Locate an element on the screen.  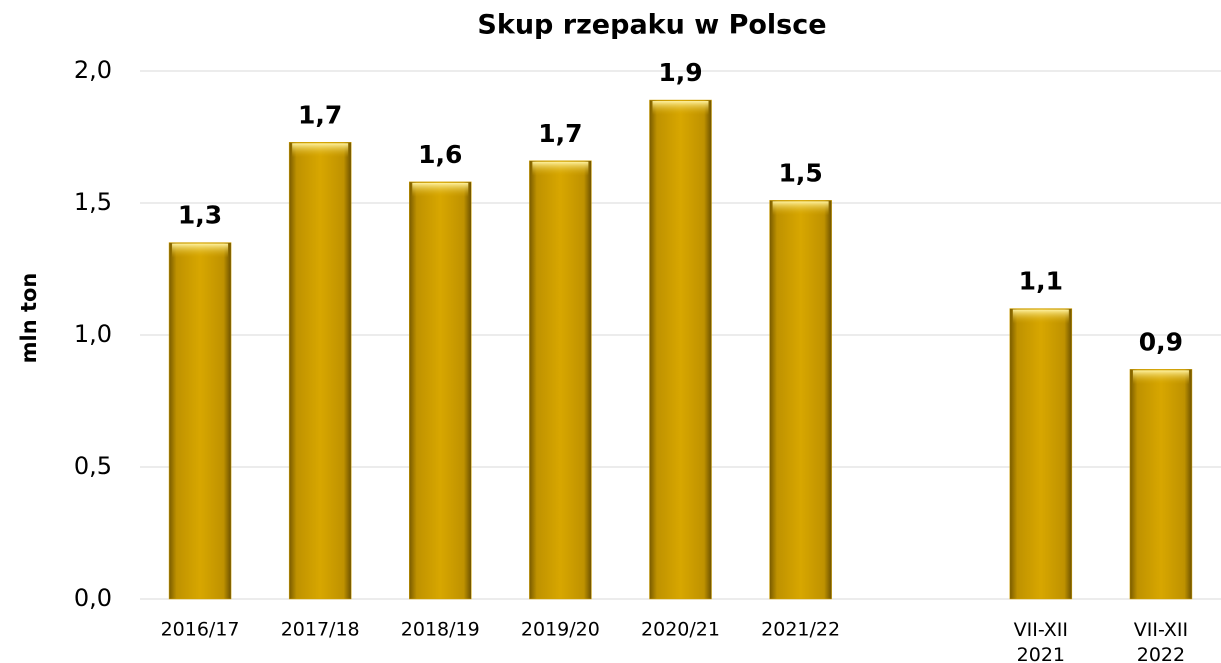
y-tick-label: 1,5 is located at coordinates (93, 202).